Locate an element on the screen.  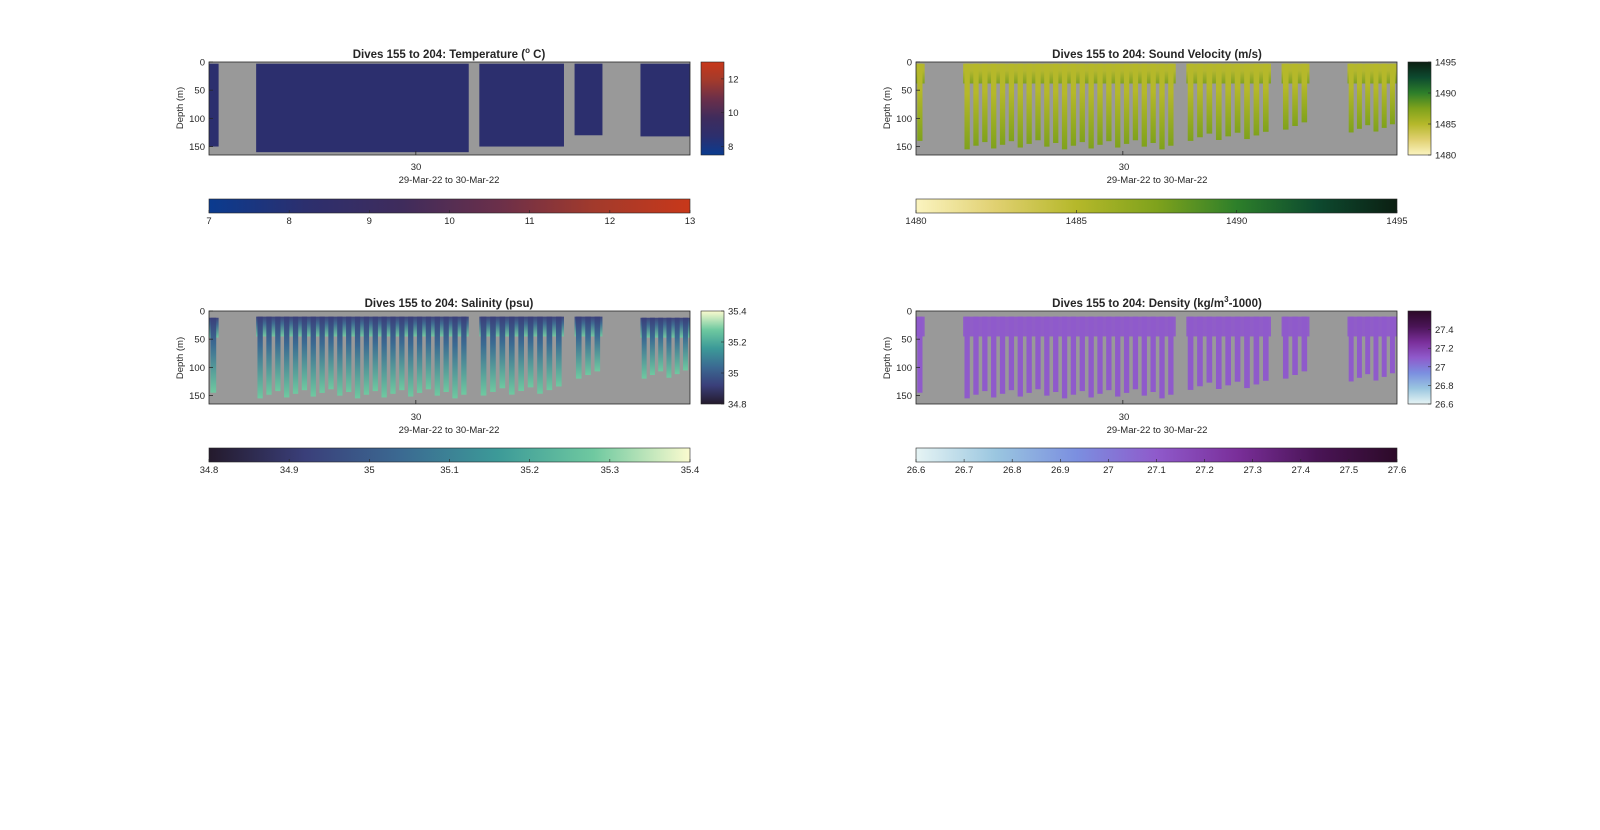
salinity-colorbar-right-label: 35.2 is located at coordinates (737, 343).